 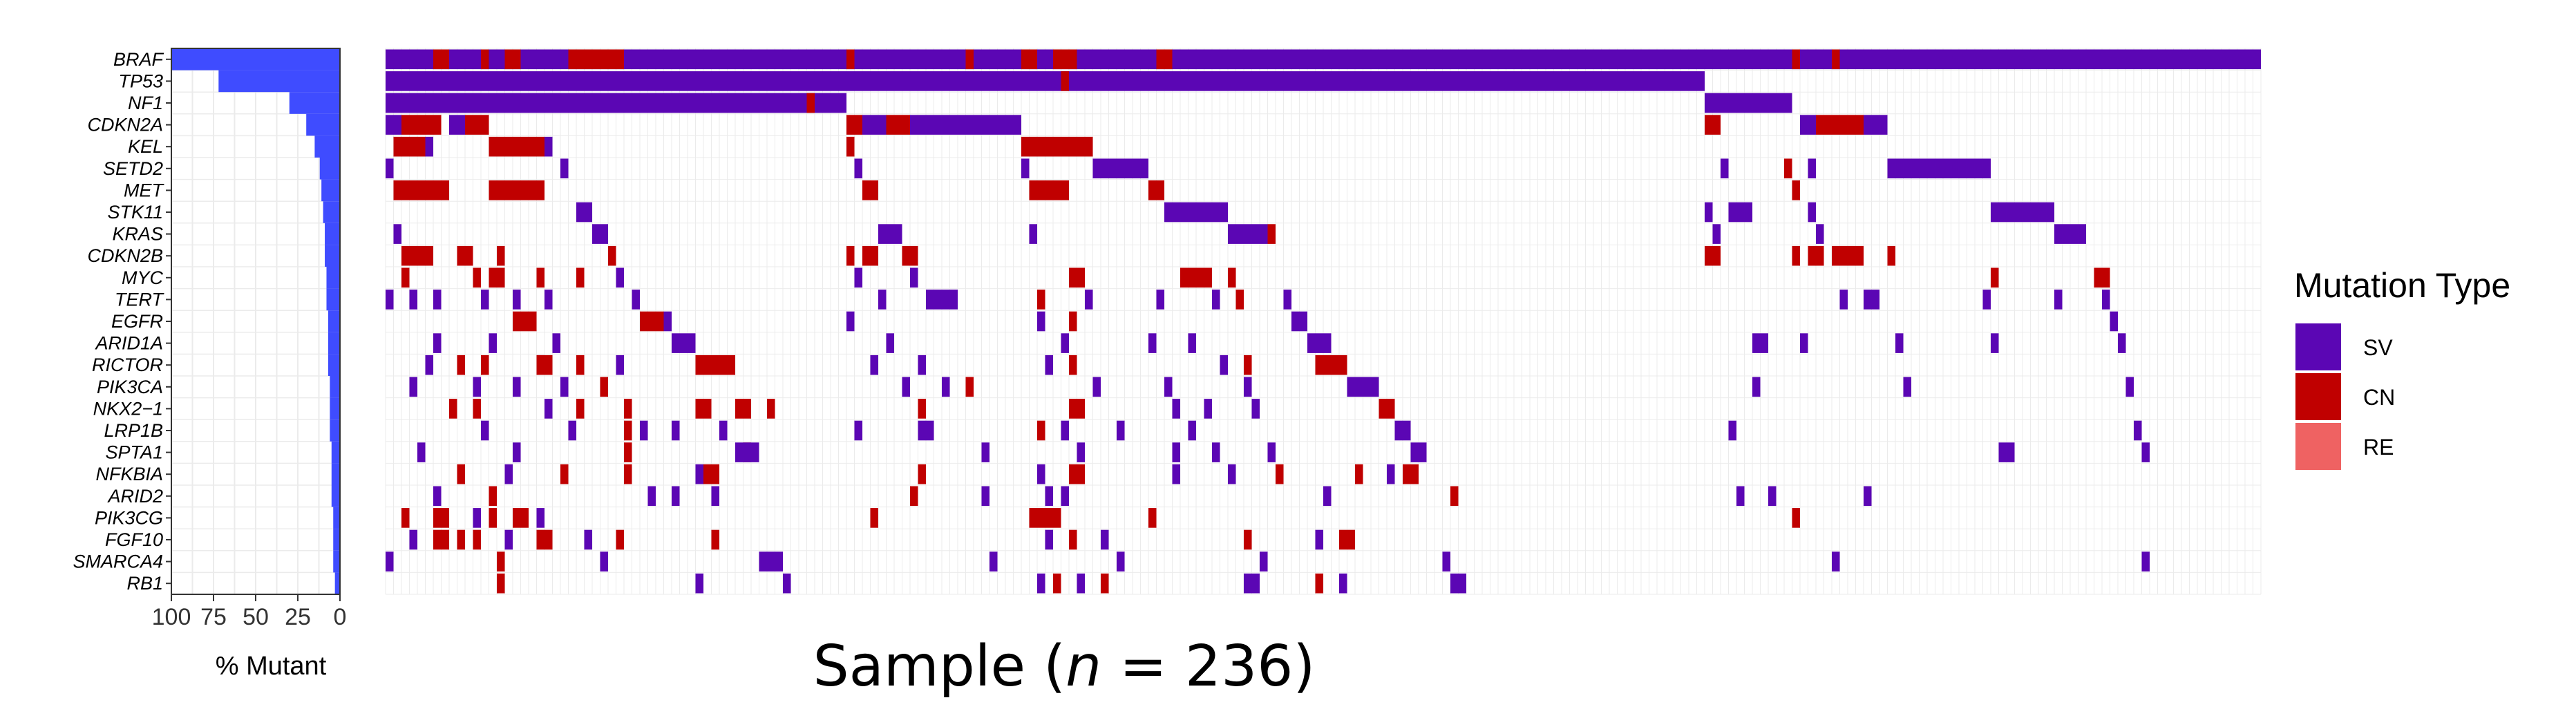 What do you see at coordinates (213, 617) in the screenshot?
I see `bar-axis-tick-label: 75` at bounding box center [213, 617].